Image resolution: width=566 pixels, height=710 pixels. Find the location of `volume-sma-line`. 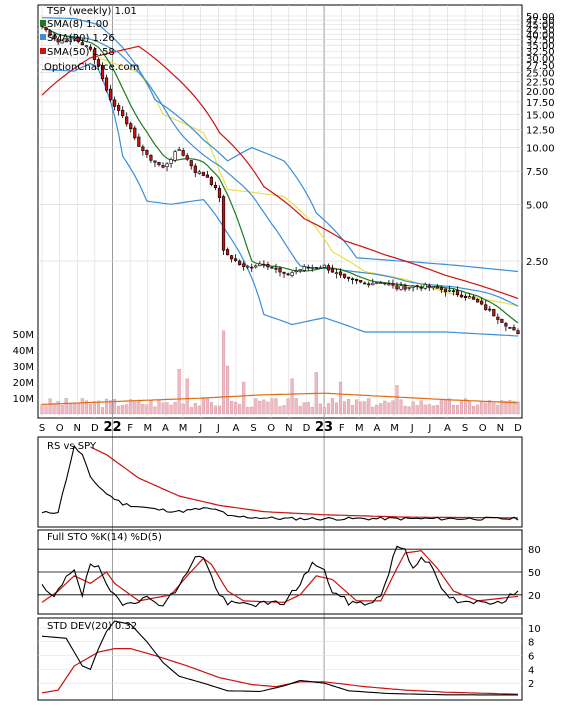

volume-sma-line is located at coordinates (280, 398).